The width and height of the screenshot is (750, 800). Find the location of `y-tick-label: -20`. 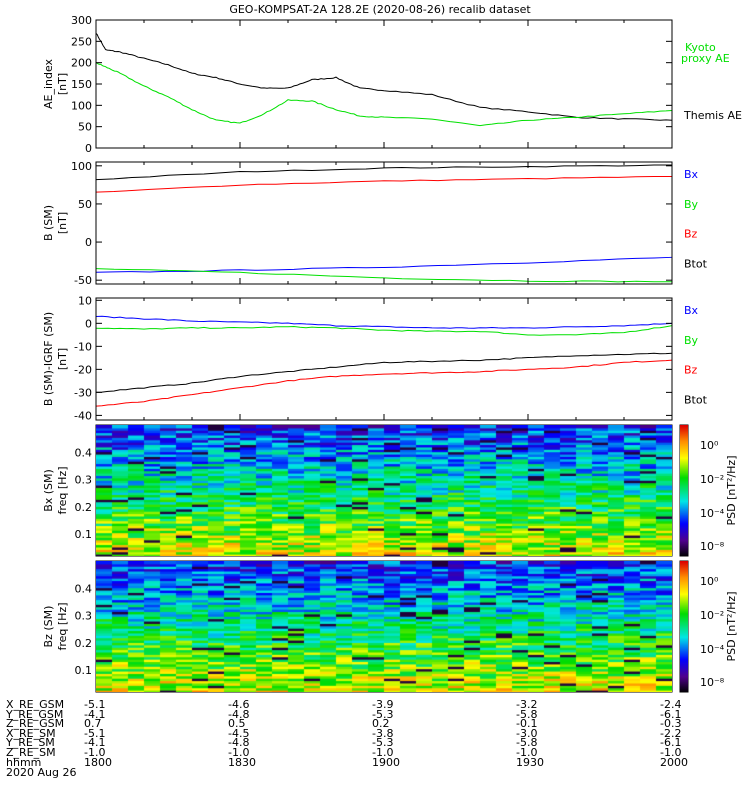

y-tick-label: -20 is located at coordinates (83, 369).